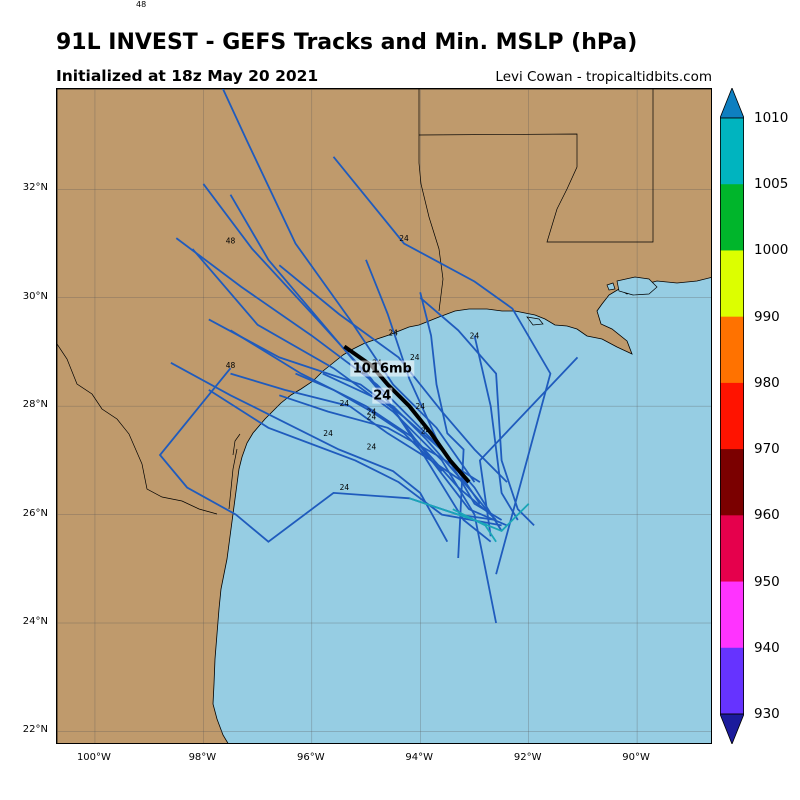 This screenshot has width=800, height=800. I want to click on colorbar-tick-label: 990, so click(767, 316).